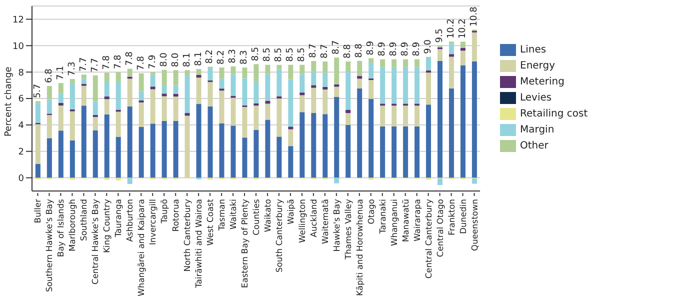 Image resolution: width=700 pixels, height=297 pixels. I want to click on y-tick-label: 6, so click(21, 99).